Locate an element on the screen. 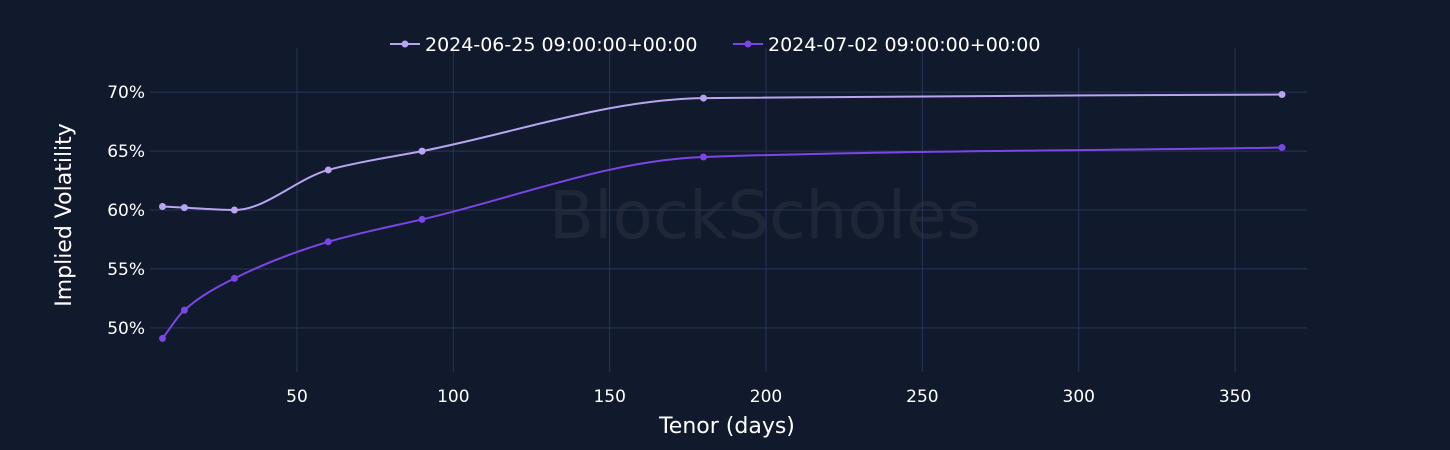 Image resolution: width=1450 pixels, height=450 pixels. x-axis-ticks: 50 100 150 200 250 300 350 is located at coordinates (768, 397).